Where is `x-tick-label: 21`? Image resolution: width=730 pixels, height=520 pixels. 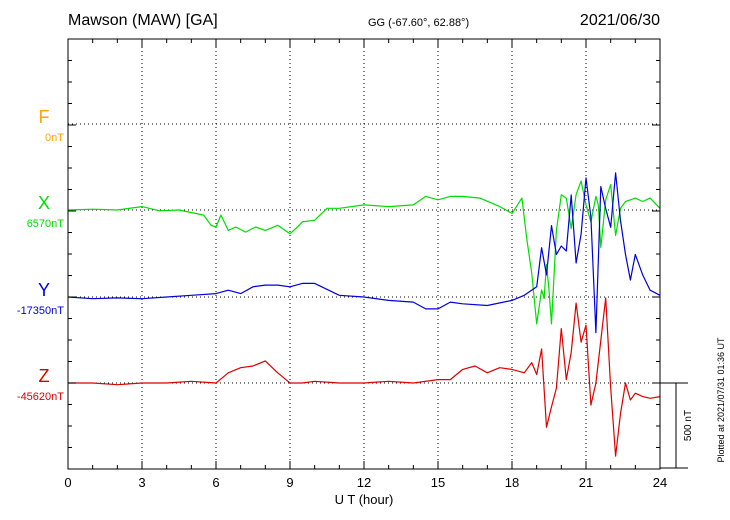
x-tick-label: 21 is located at coordinates (586, 482).